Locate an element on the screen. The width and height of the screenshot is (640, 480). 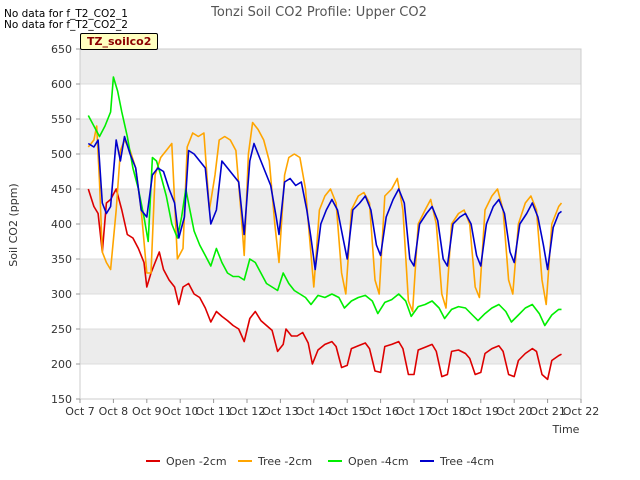
y-tick-label: 450 is located at coordinates (61, 189).